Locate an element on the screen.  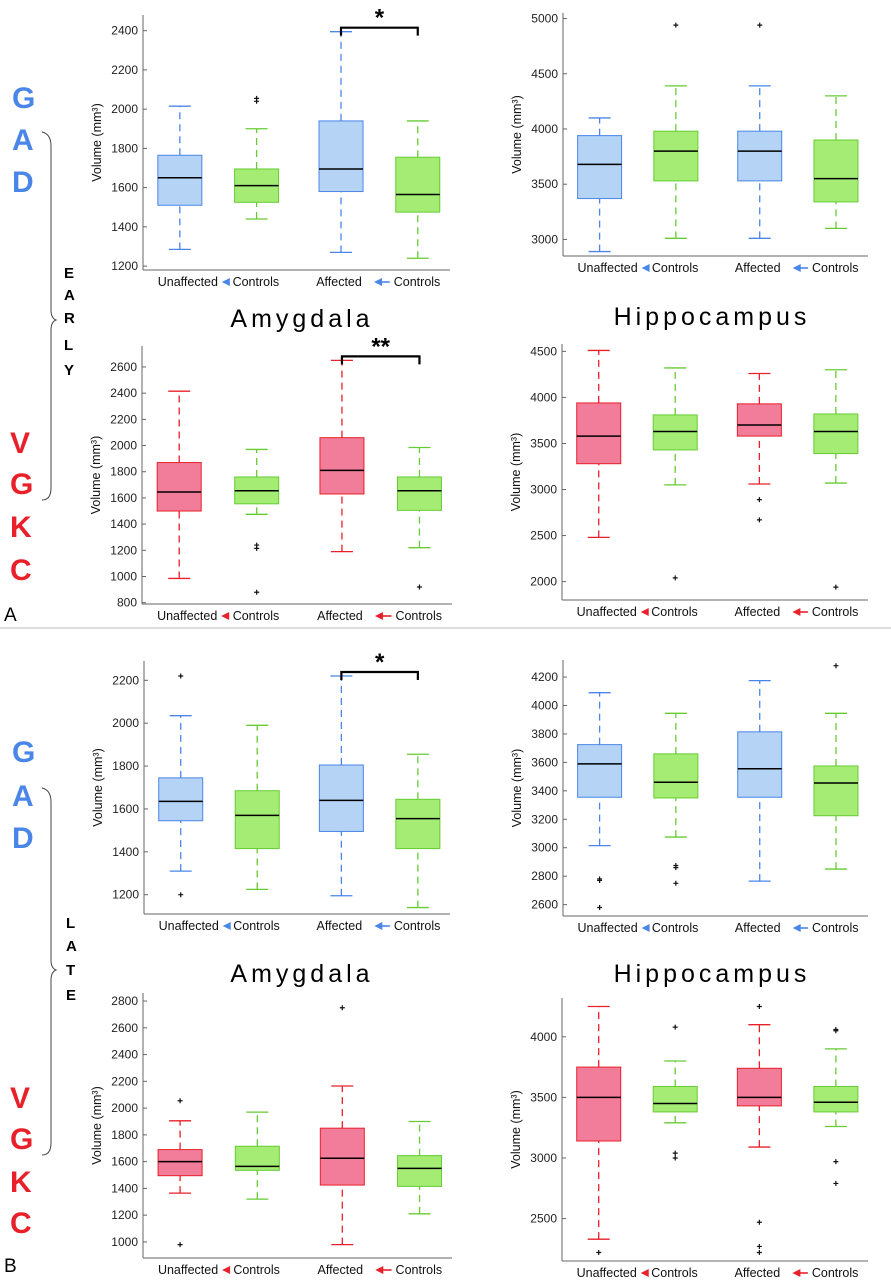
gad-letter-g: G is located at coordinates (23, 98).